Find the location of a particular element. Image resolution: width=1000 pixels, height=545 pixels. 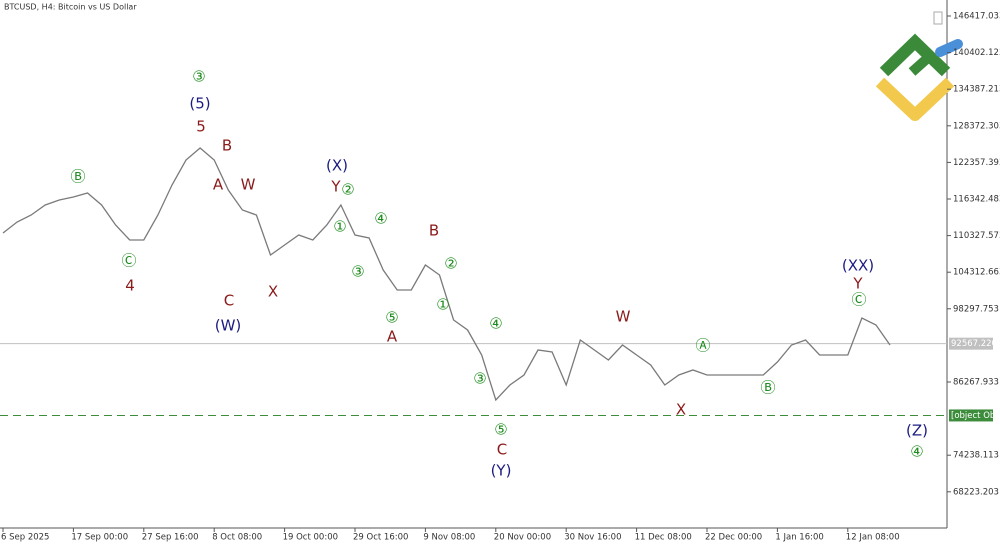

y-tick-label: 98297.753 is located at coordinates (976, 309).